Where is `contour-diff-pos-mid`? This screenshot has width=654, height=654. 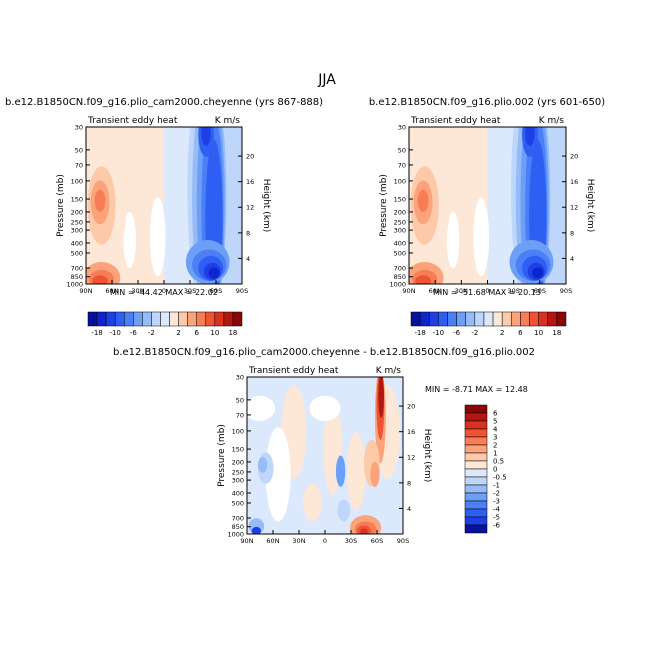
contour-diff-pos-mid is located at coordinates (375, 474).